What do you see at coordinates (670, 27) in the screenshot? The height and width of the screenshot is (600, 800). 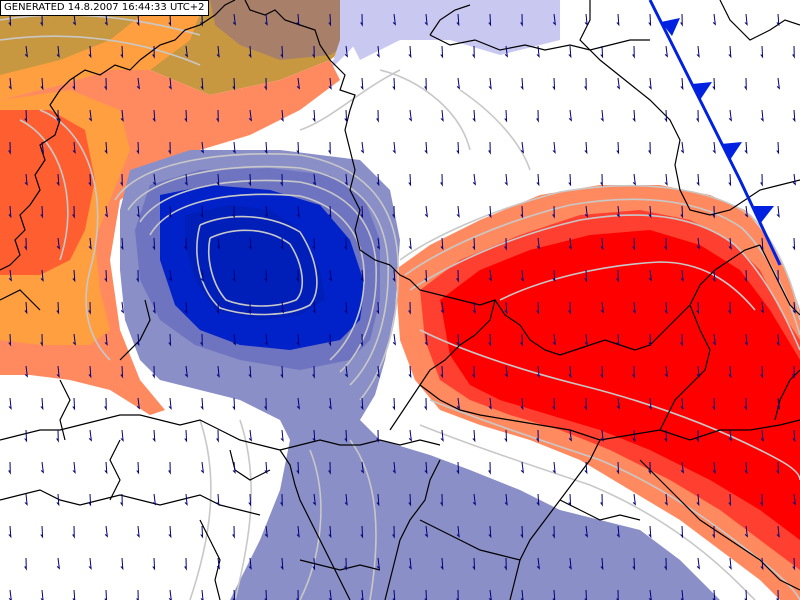 I see `cold-front-triangle` at bounding box center [670, 27].